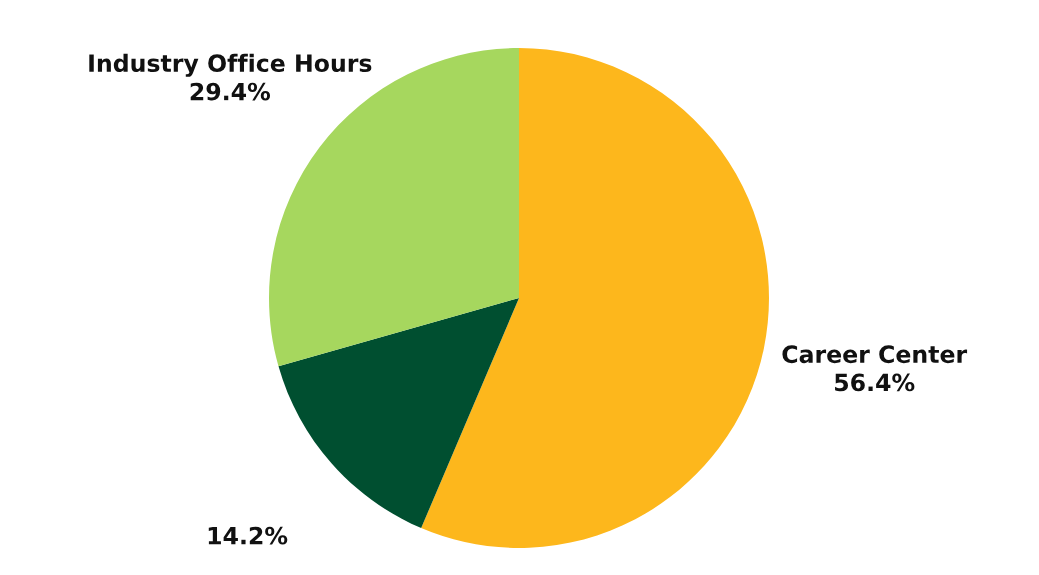 The image size is (1039, 575). I want to click on data-label: 14.2%, so click(248, 535).